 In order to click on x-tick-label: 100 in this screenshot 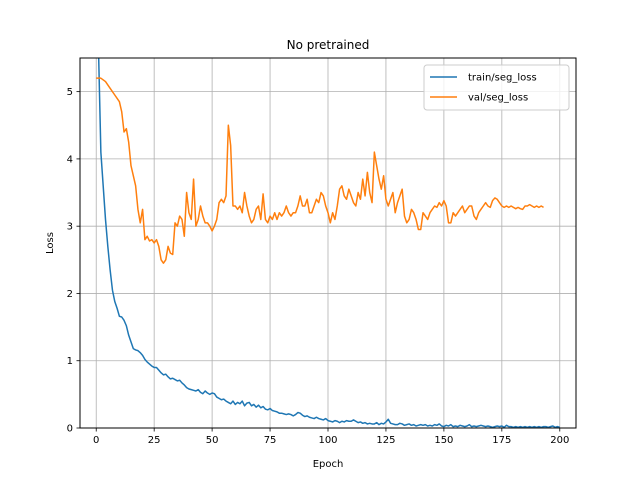, I will do `click(327, 440)`.